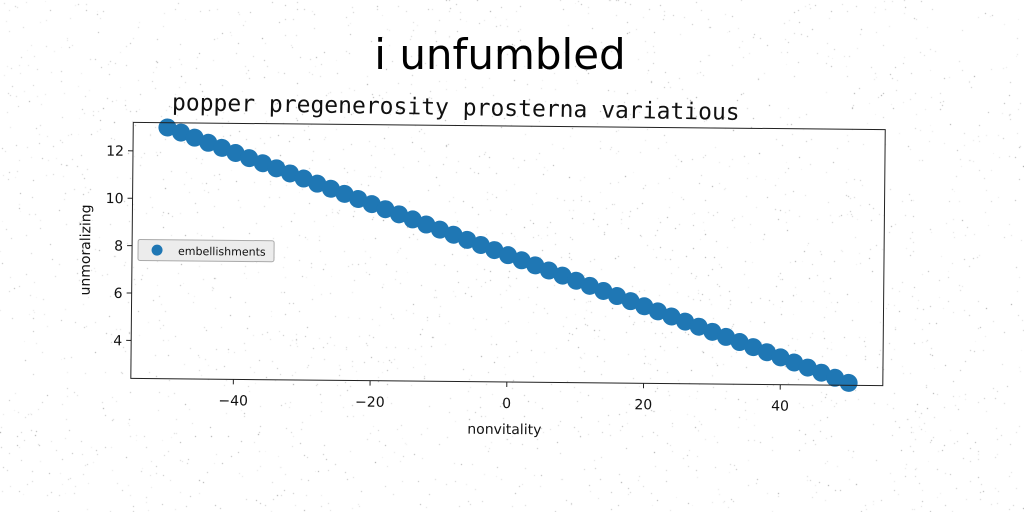  Describe the element at coordinates (117, 341) in the screenshot. I see `y-tick-label: 4` at that location.